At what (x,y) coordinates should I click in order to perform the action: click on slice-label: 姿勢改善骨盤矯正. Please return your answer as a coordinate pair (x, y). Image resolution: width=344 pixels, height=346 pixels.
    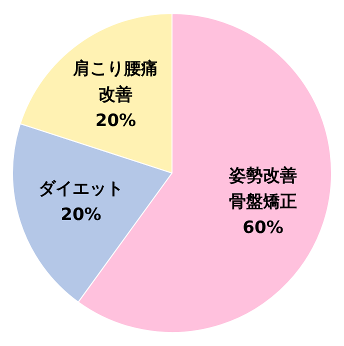
    Looking at the image, I should click on (263, 188).